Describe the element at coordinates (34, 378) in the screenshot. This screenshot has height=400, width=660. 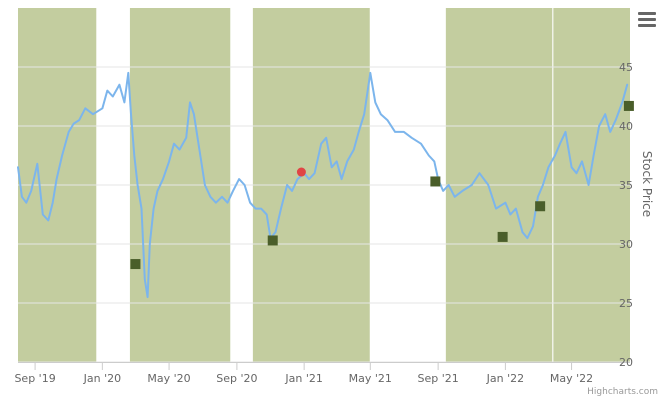
I see `x-tick-label: Sep '19` at that location.